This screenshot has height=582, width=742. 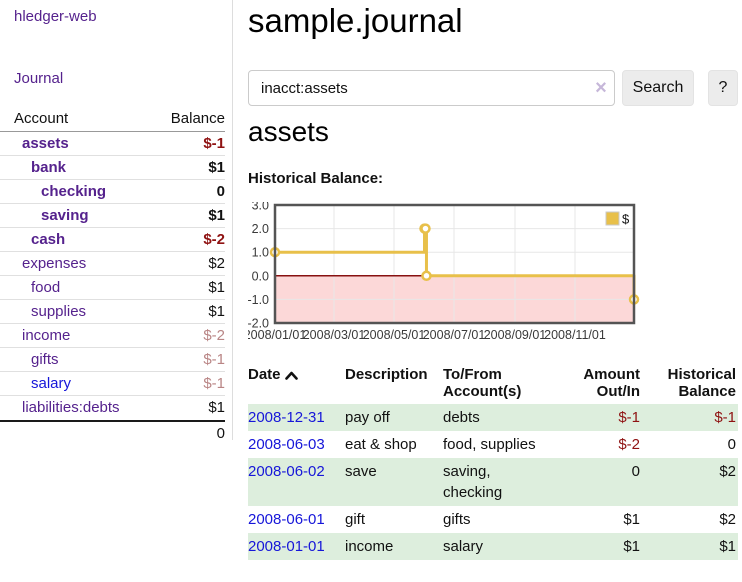 What do you see at coordinates (386, 374) in the screenshot?
I see `description-column-header: Description` at bounding box center [386, 374].